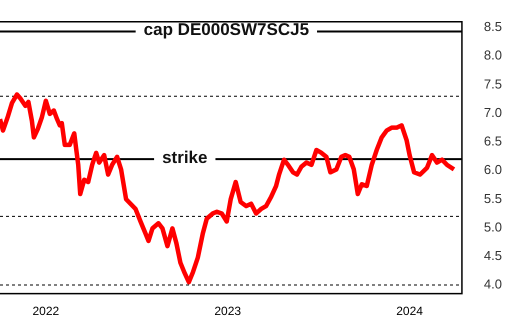 Image resolution: width=520 pixels, height=322 pixels. I want to click on y-tick-label: 8.0, so click(493, 55).